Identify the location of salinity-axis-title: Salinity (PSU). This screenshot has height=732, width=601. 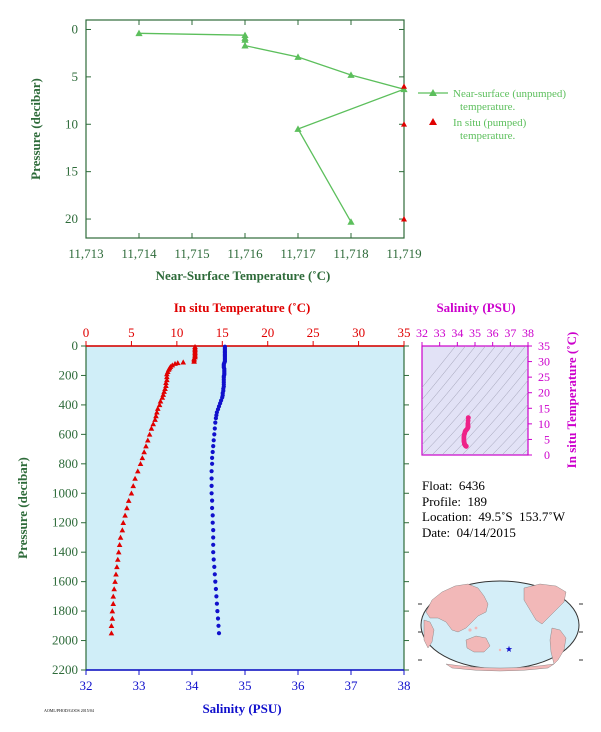
(241, 708).